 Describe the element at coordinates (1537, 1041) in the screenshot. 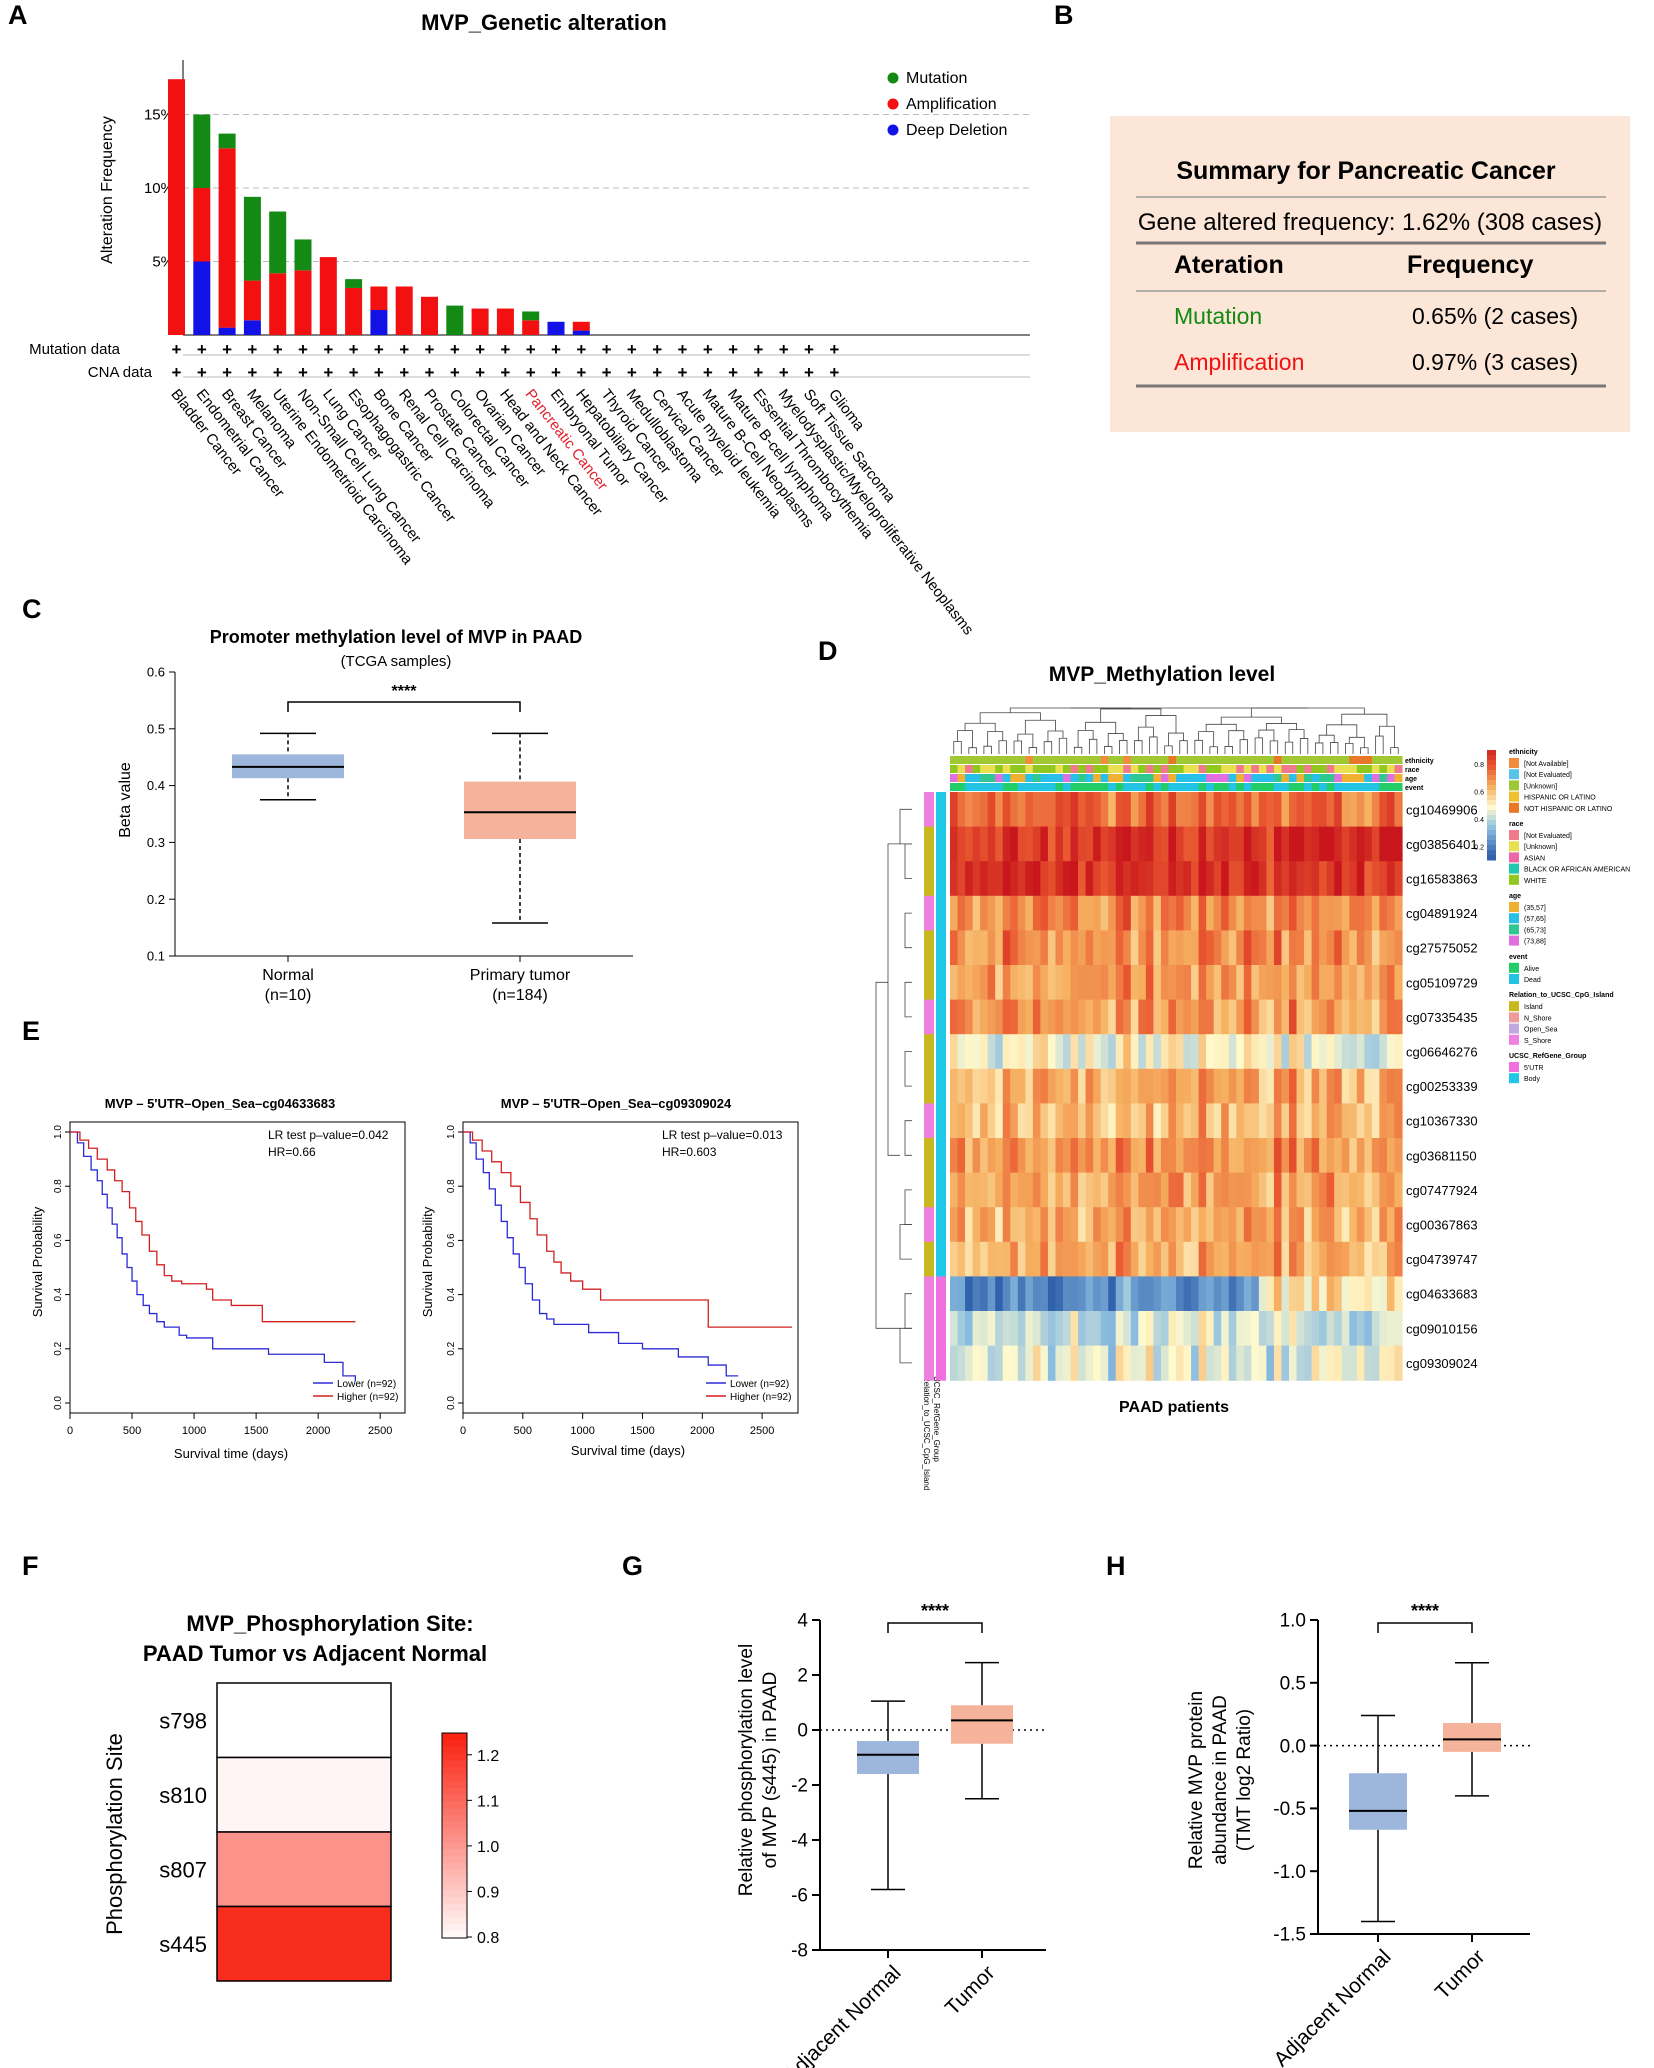

I see `legend-item-label: S_Shore` at that location.